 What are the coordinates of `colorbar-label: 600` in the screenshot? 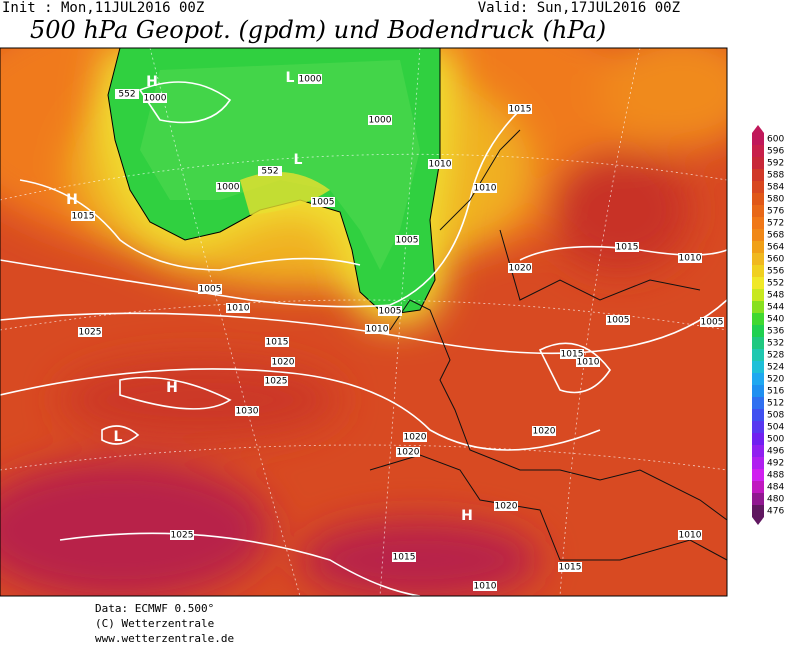 It's located at (775, 140).